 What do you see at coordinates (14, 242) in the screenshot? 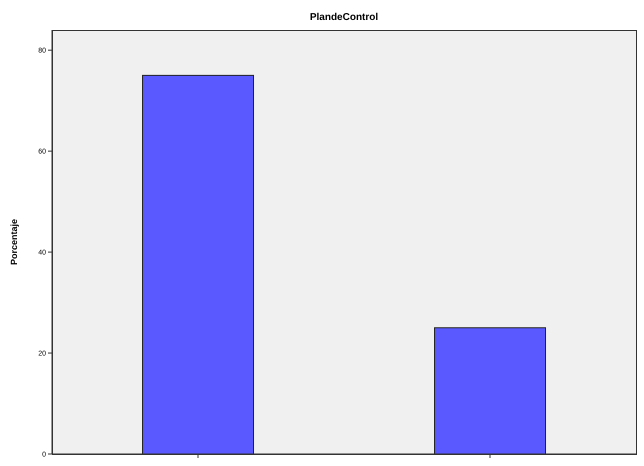
I see `y-axis-title: Porcentaje` at bounding box center [14, 242].